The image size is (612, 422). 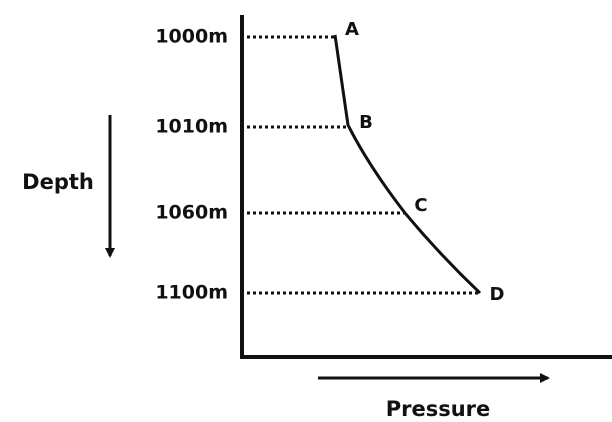 I want to click on point-label: B, so click(x=366, y=122).